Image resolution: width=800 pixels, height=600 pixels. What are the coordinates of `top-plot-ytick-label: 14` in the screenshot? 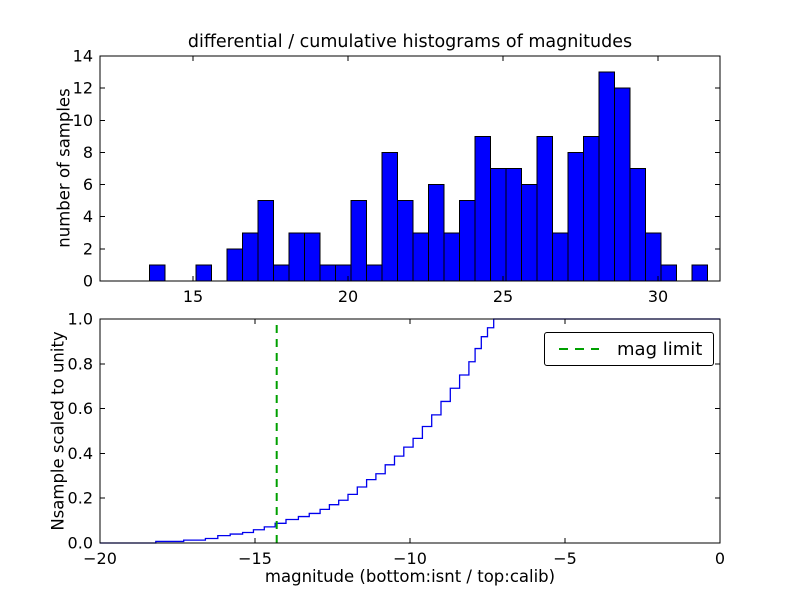 It's located at (83, 56).